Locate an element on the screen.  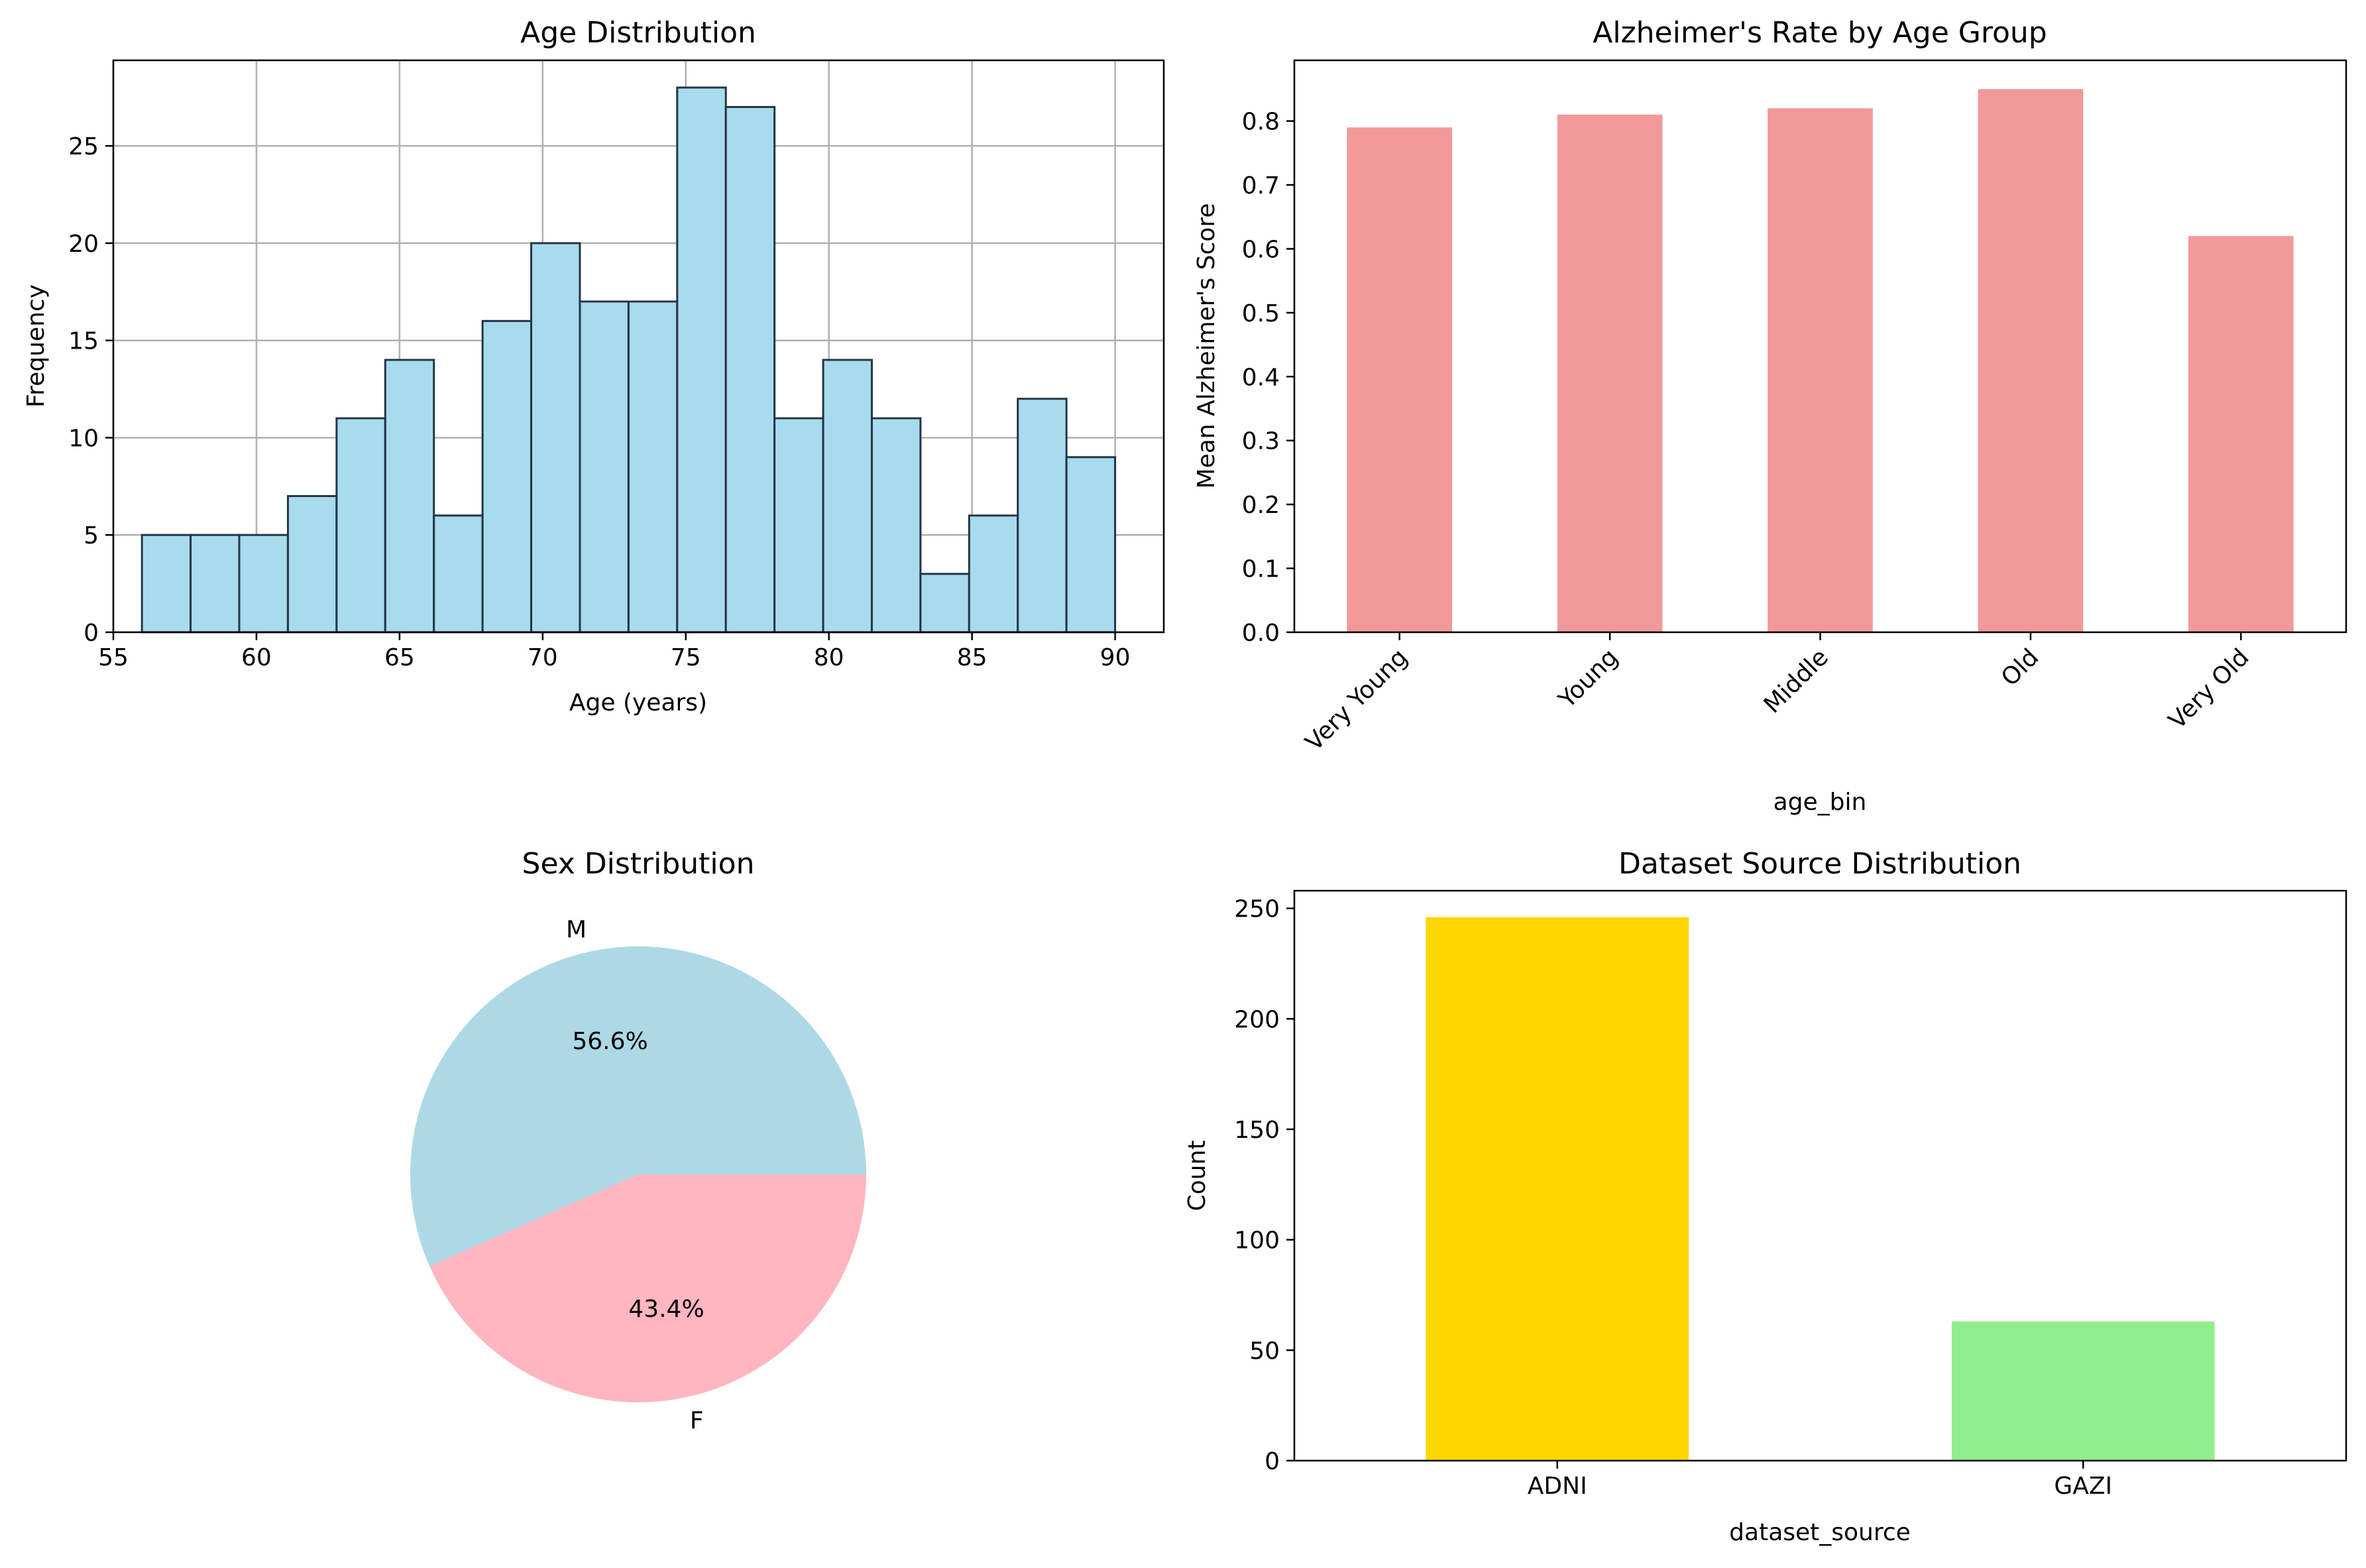
bar-gazi is located at coordinates (2083, 1391).